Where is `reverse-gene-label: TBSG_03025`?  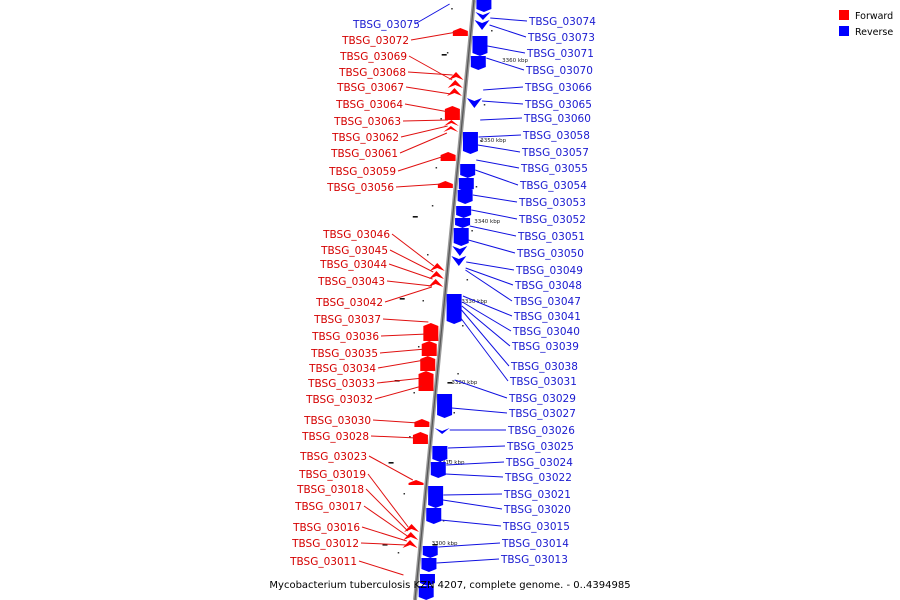
reverse-gene-label: TBSG_03025 is located at coordinates (540, 447).